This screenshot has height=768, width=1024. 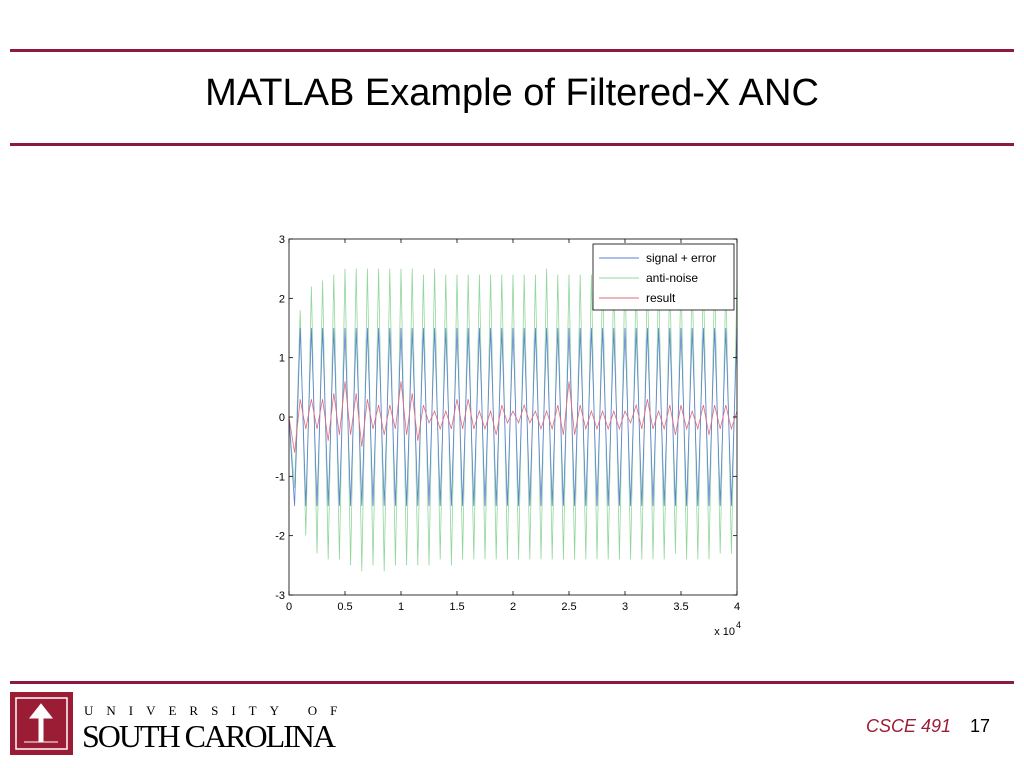 I want to click on legend-label: anti-noise, so click(x=672, y=278).